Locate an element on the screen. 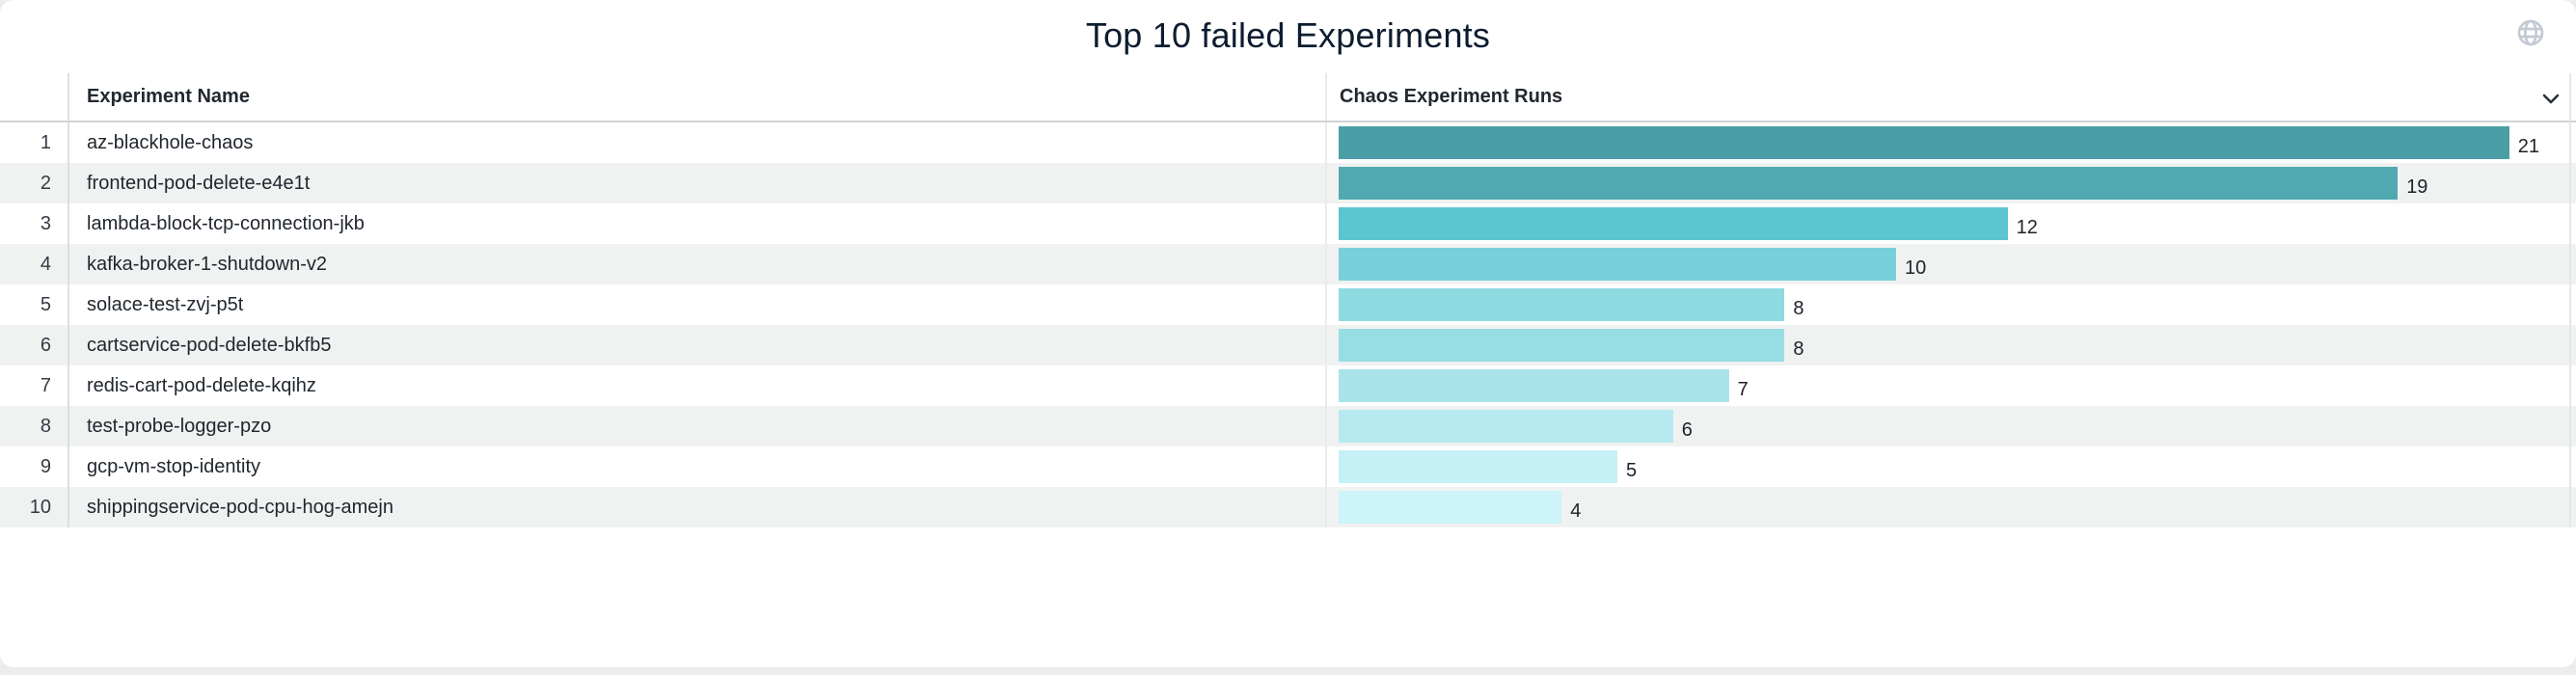 This screenshot has height=675, width=2576. runs-value: 7 is located at coordinates (1743, 389).